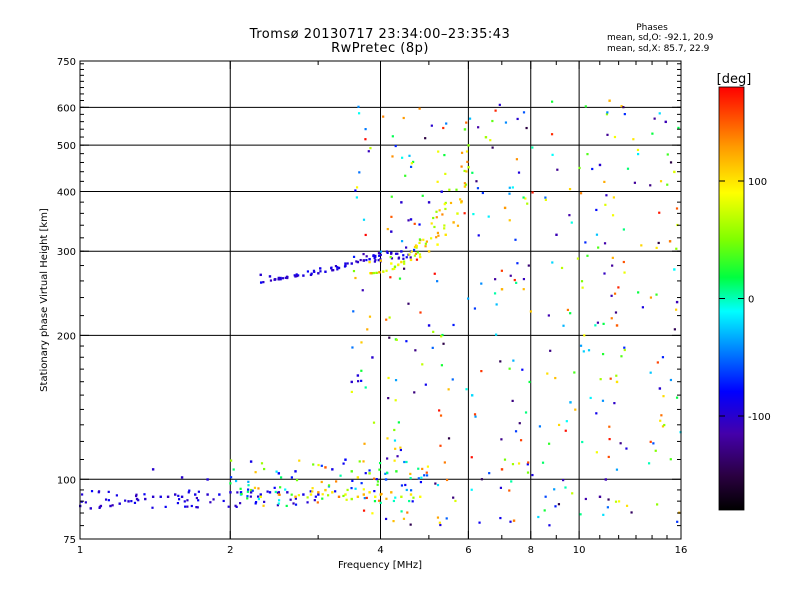 The image size is (800, 600). What do you see at coordinates (380, 565) in the screenshot?
I see `x-axis-label: Frequency [MHz]` at bounding box center [380, 565].